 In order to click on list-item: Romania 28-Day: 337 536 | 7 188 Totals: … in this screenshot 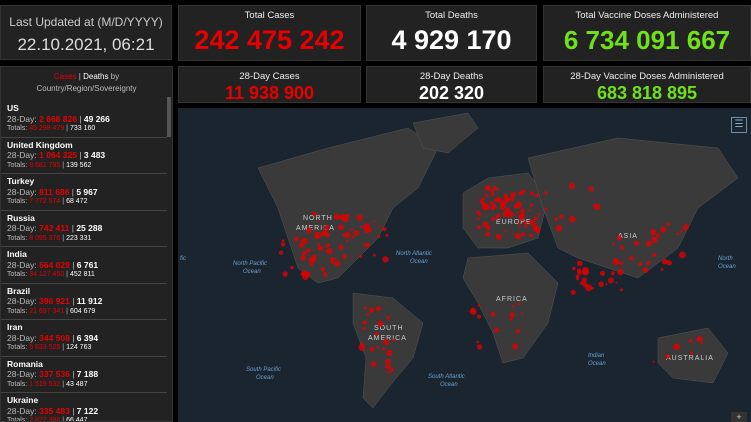, I will do `click(84, 375)`.